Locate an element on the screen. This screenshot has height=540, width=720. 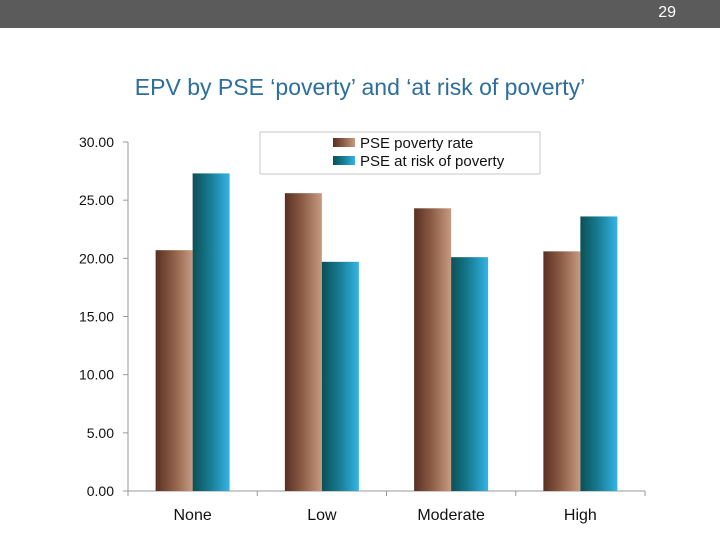
y-tick-label: 20.00 is located at coordinates (96, 258).